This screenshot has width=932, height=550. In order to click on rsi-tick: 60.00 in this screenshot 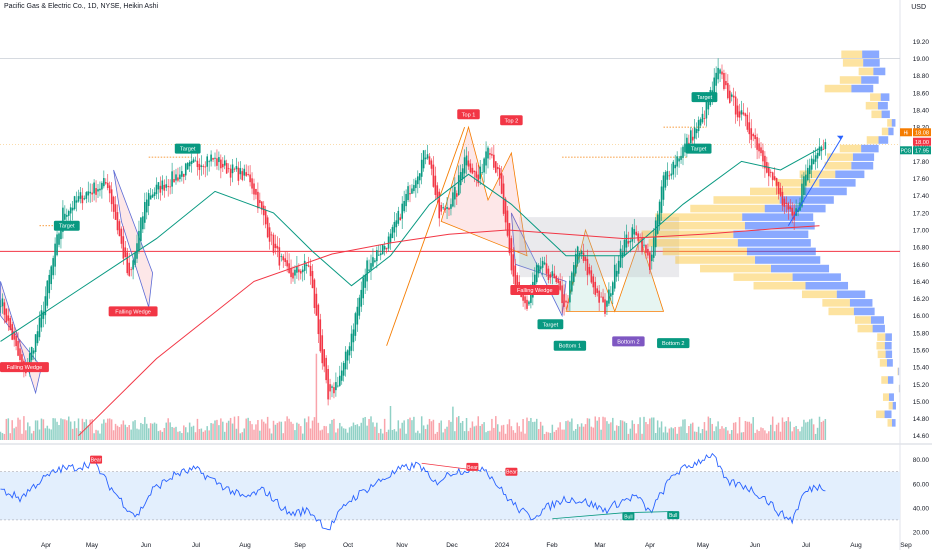, I will do `click(921, 484)`.